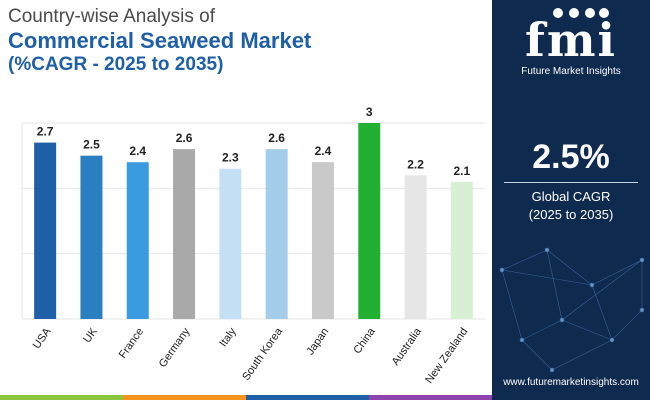  What do you see at coordinates (462, 171) in the screenshot?
I see `data-label: 2.1` at bounding box center [462, 171].